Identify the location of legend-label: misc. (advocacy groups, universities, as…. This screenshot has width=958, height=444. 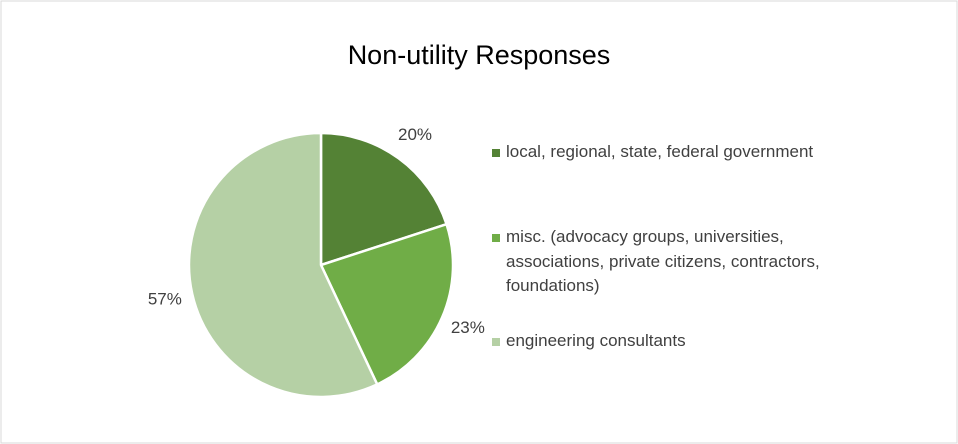
(663, 261).